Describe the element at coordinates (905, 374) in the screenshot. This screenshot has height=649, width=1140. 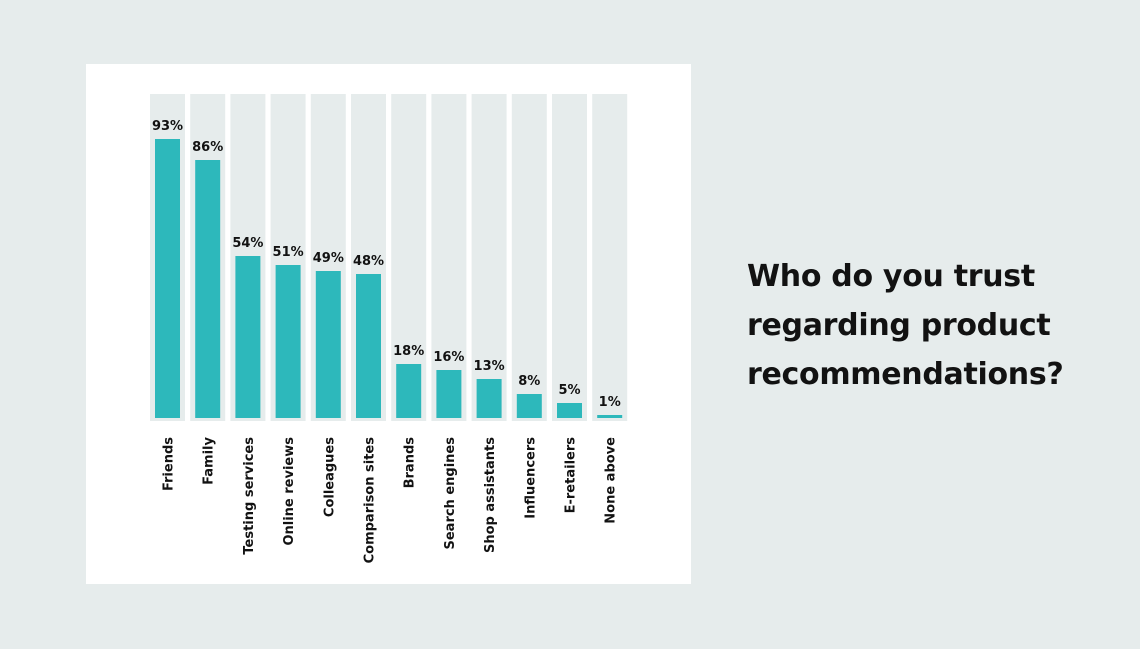
I see `question-line-3: recommendations?` at that location.